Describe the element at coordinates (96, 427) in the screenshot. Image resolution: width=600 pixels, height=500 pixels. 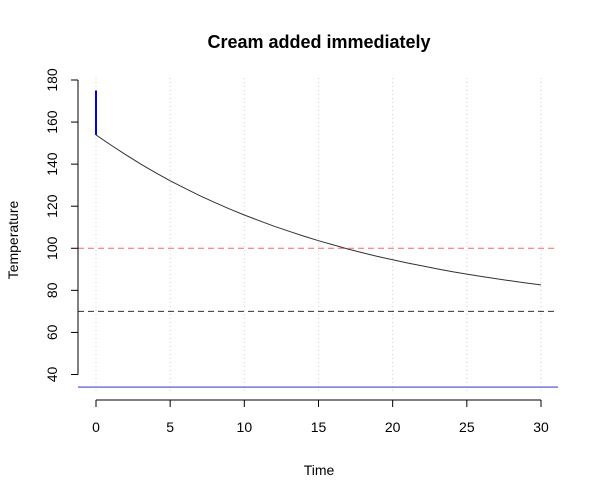
I see `x-tick-label-0: 0` at that location.